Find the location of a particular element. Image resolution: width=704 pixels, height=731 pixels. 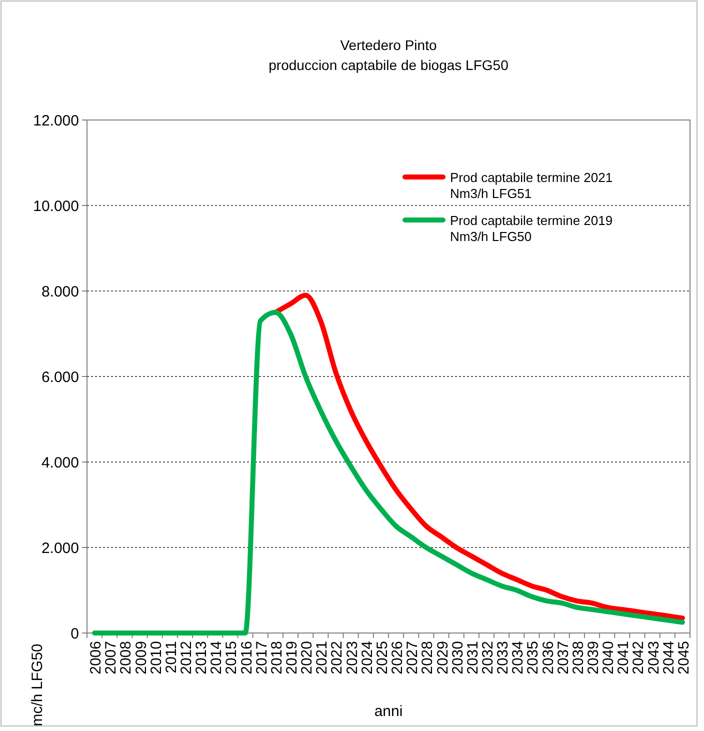

x-tick-label: 2038 is located at coordinates (578, 657).